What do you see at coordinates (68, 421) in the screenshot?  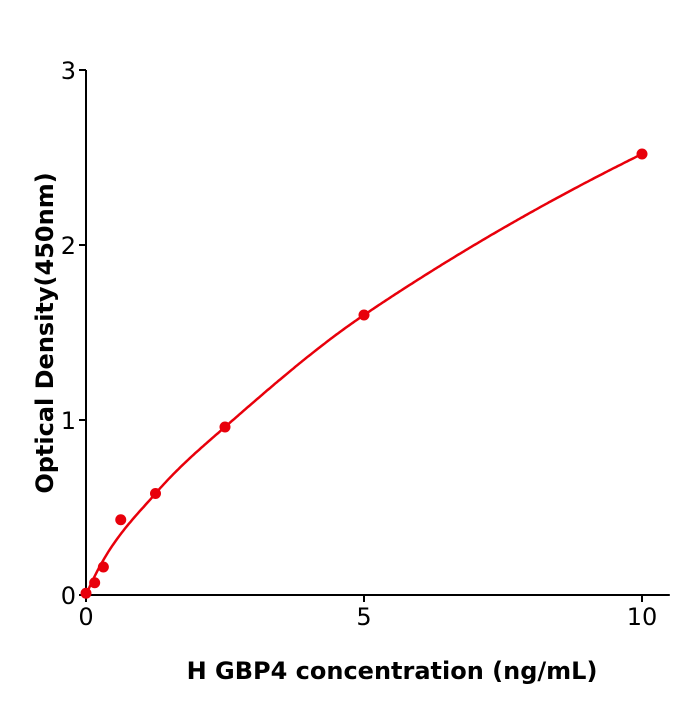 I see `y-tick-label: 1` at bounding box center [68, 421].